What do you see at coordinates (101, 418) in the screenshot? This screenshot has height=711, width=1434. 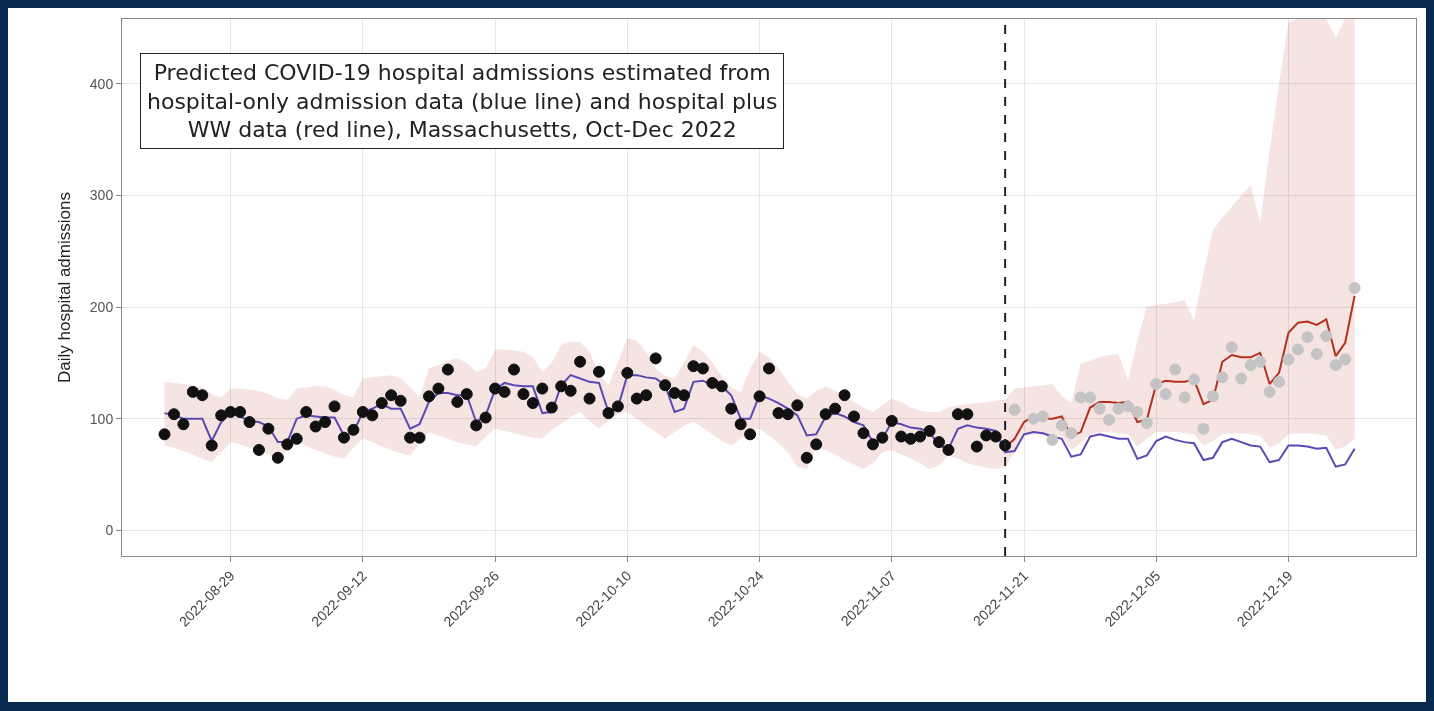 I see `y-tick-label: 100` at bounding box center [101, 418].